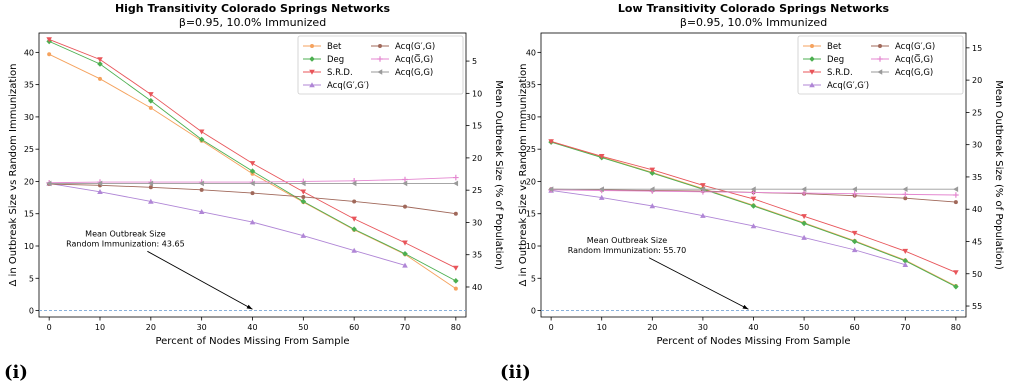  Describe the element at coordinates (29, 52) in the screenshot. I see `y-tick-label: 40` at that location.